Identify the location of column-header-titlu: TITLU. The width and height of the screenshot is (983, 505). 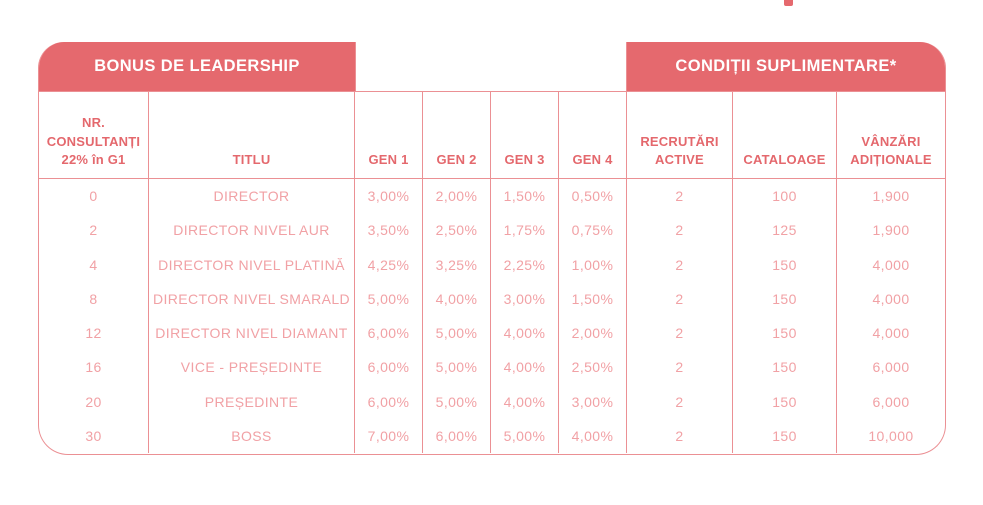
(252, 135).